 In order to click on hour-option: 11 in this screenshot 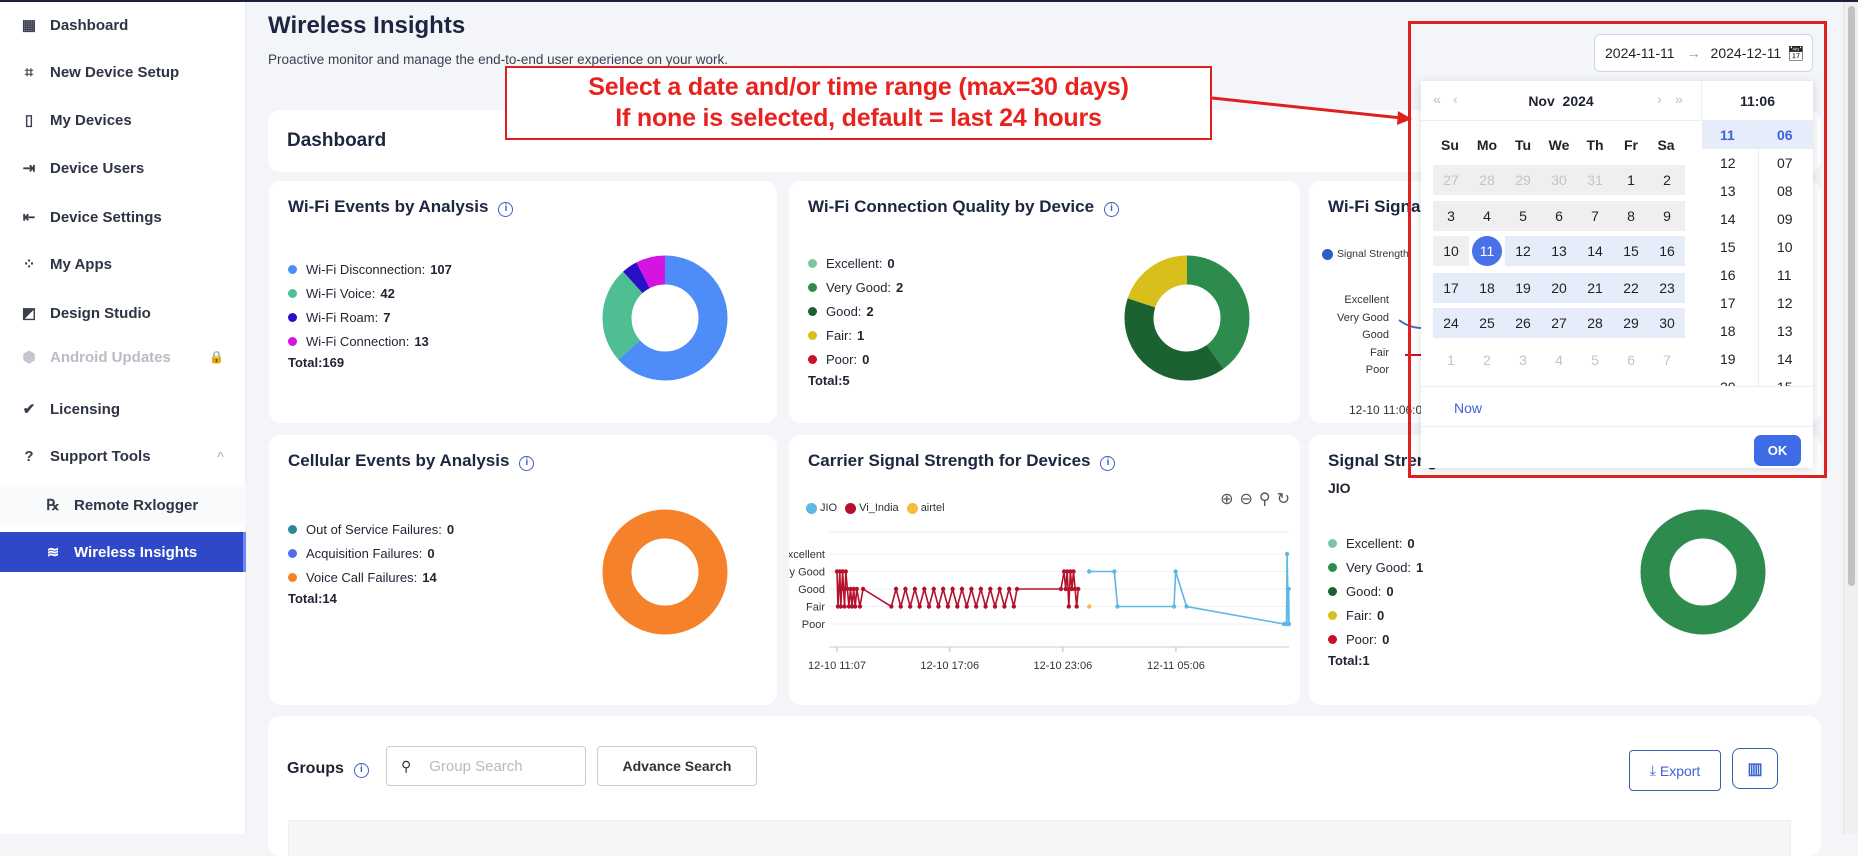, I will do `click(1730, 135)`.